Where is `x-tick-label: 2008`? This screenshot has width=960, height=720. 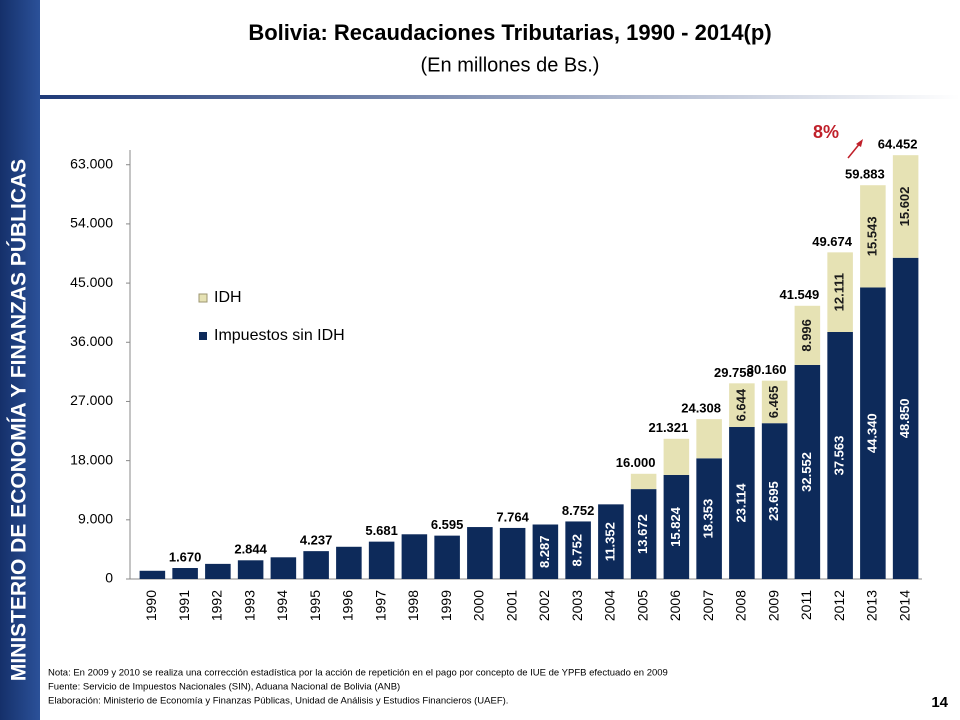 x-tick-label: 2008 is located at coordinates (741, 605).